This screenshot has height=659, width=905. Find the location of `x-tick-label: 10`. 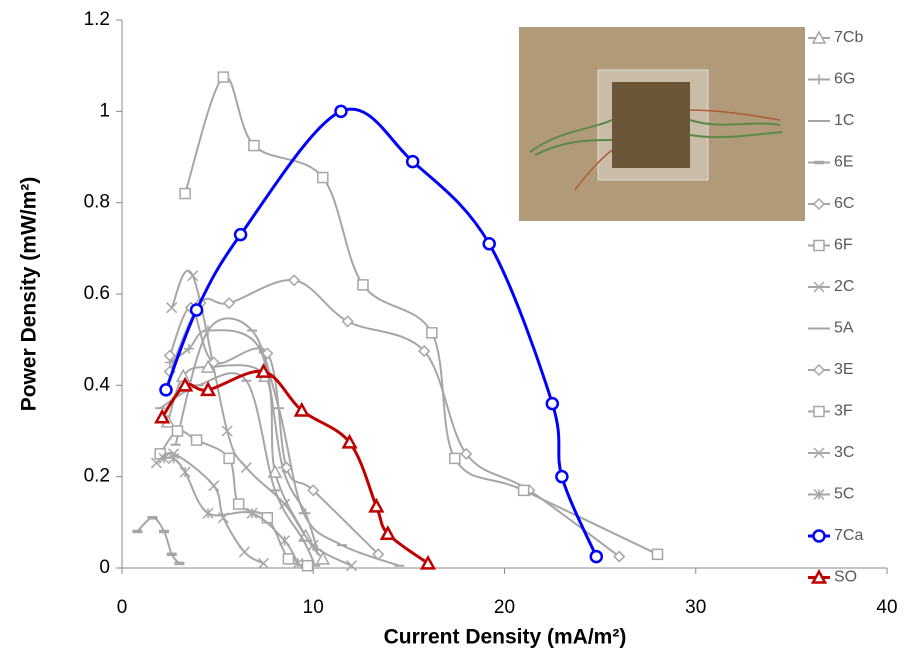

x-tick-label: 10 is located at coordinates (313, 607).